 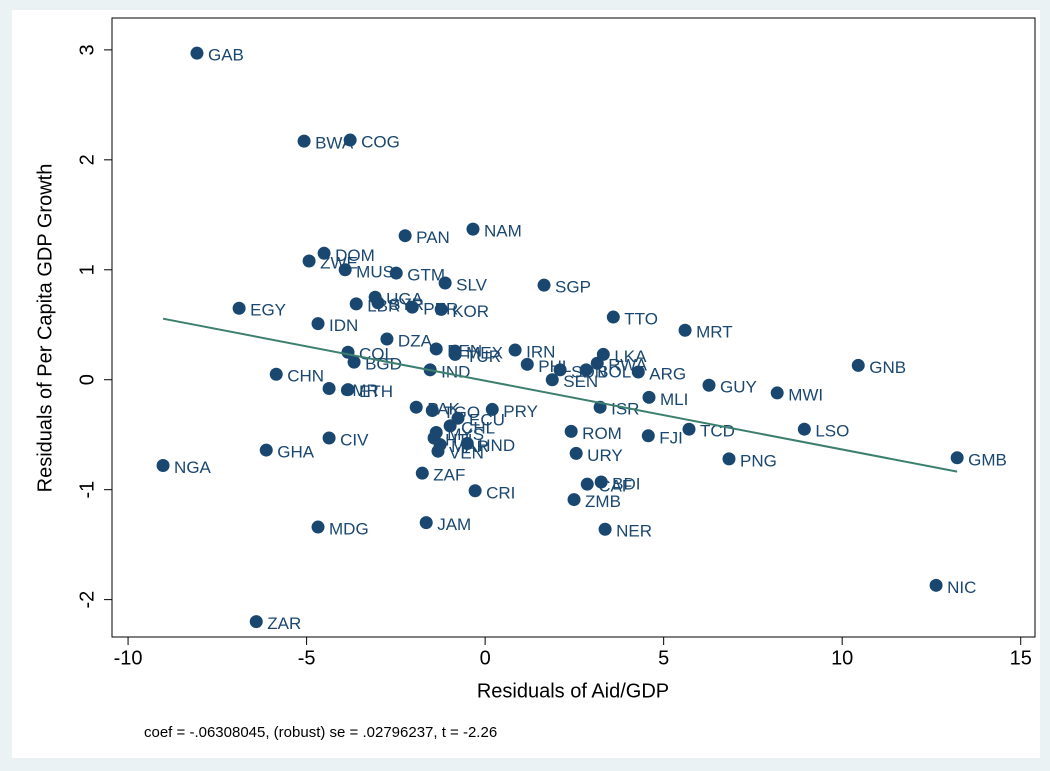 What do you see at coordinates (663, 658) in the screenshot?
I see `x-tick-label: 5` at bounding box center [663, 658].